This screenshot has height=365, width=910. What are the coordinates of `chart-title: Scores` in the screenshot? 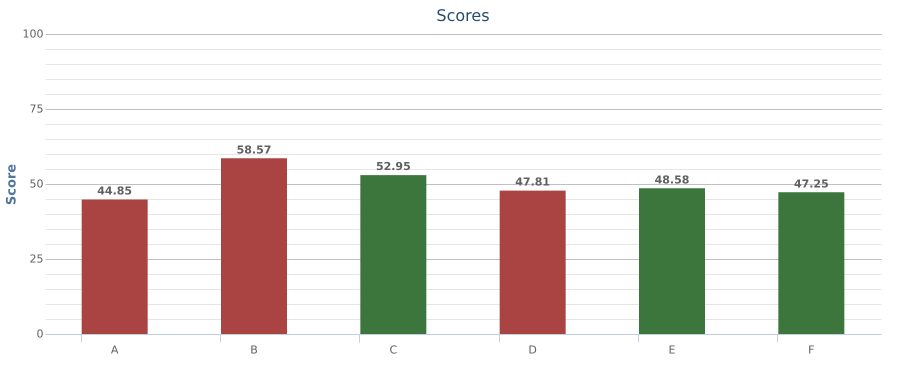 It's located at (463, 15).